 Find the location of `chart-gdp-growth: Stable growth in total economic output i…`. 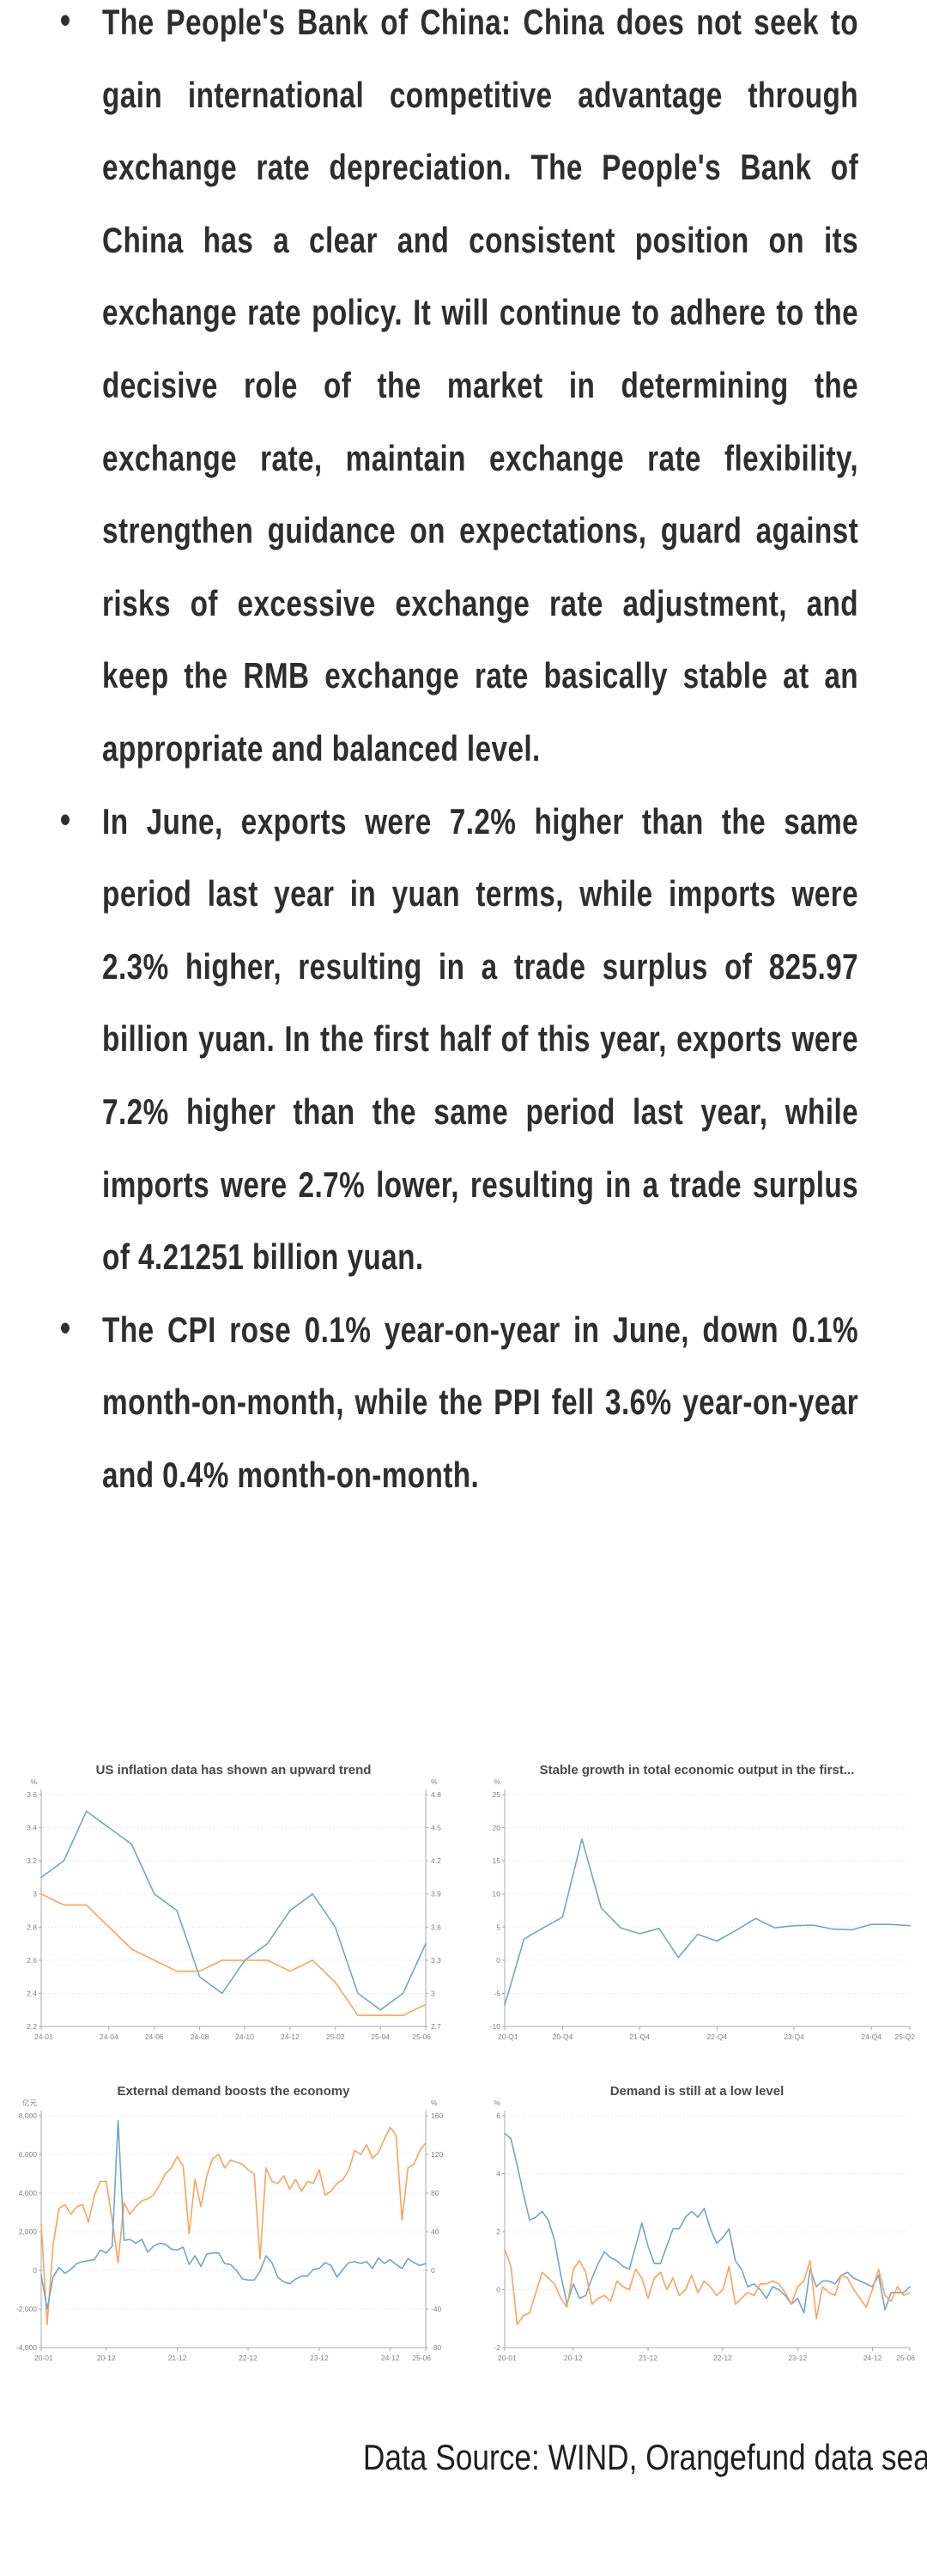

chart-gdp-growth: Stable growth in total economic output i… is located at coordinates (703, 1902).